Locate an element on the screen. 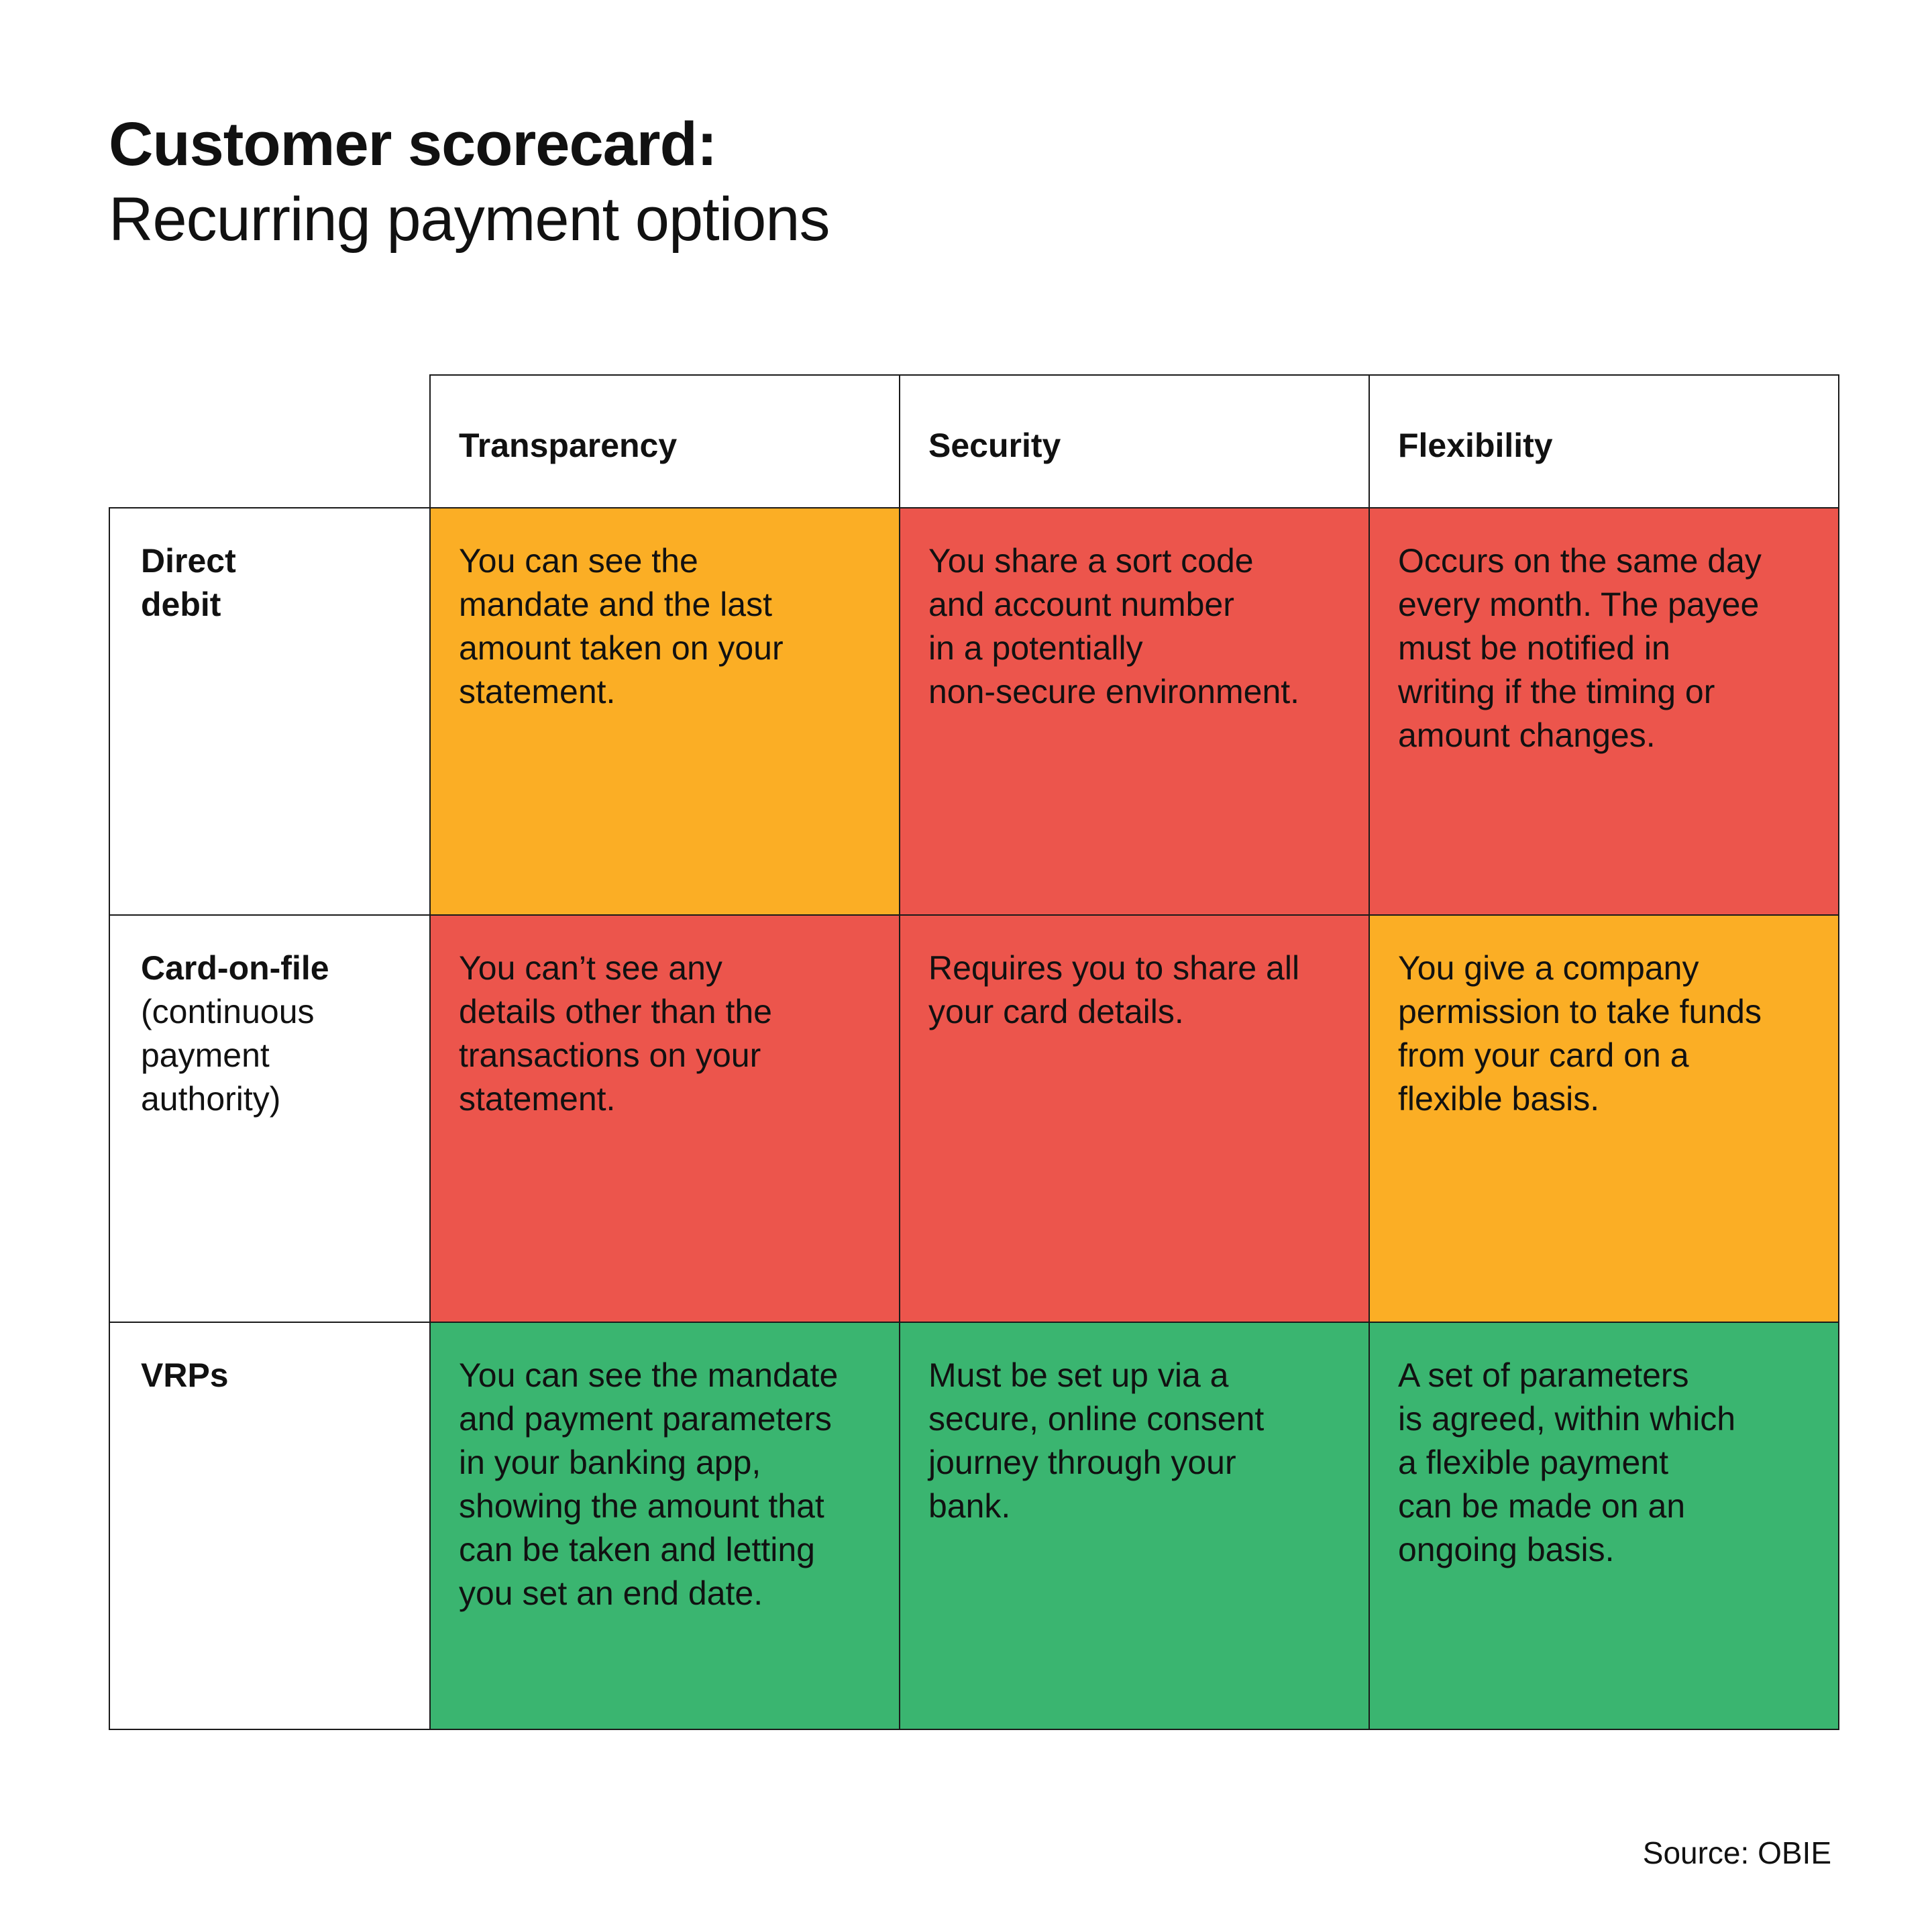 Image resolution: width=1932 pixels, height=1932 pixels. row-header-title: Card-on-file is located at coordinates (235, 968).